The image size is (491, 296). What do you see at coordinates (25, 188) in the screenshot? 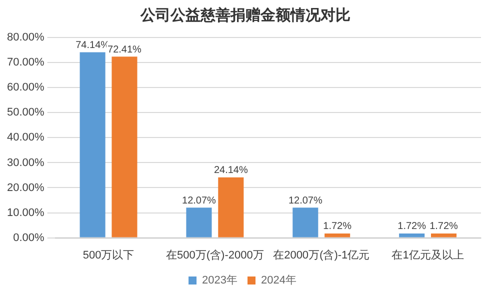
I see `y-tick-label: 20.00%` at bounding box center [25, 188].